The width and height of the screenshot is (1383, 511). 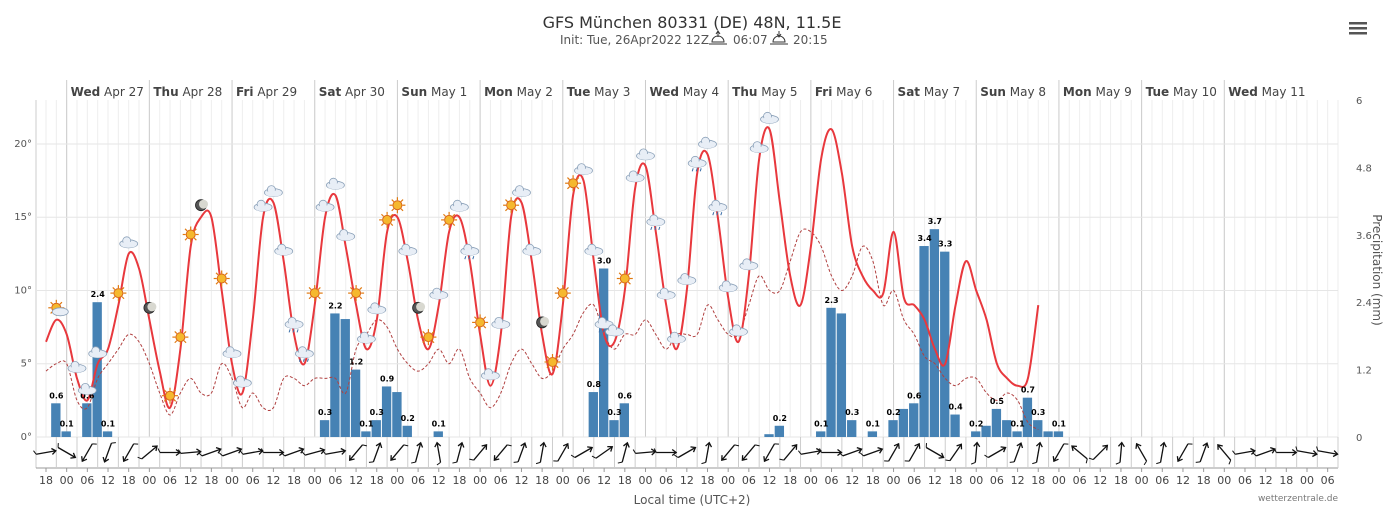 What do you see at coordinates (363, 92) in the screenshot?
I see `day-date: Apr 30` at bounding box center [363, 92].